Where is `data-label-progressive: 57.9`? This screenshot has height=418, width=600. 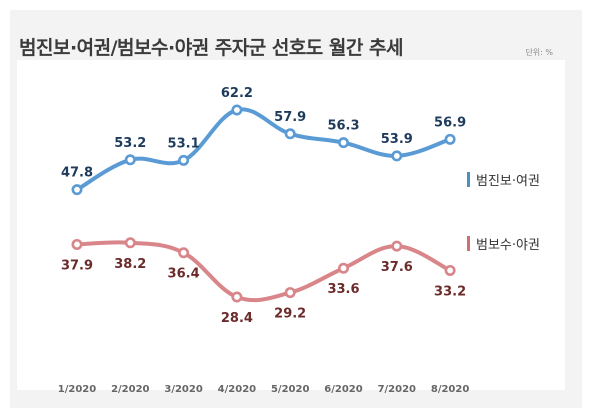
data-label-progressive: 57.9 is located at coordinates (290, 117).